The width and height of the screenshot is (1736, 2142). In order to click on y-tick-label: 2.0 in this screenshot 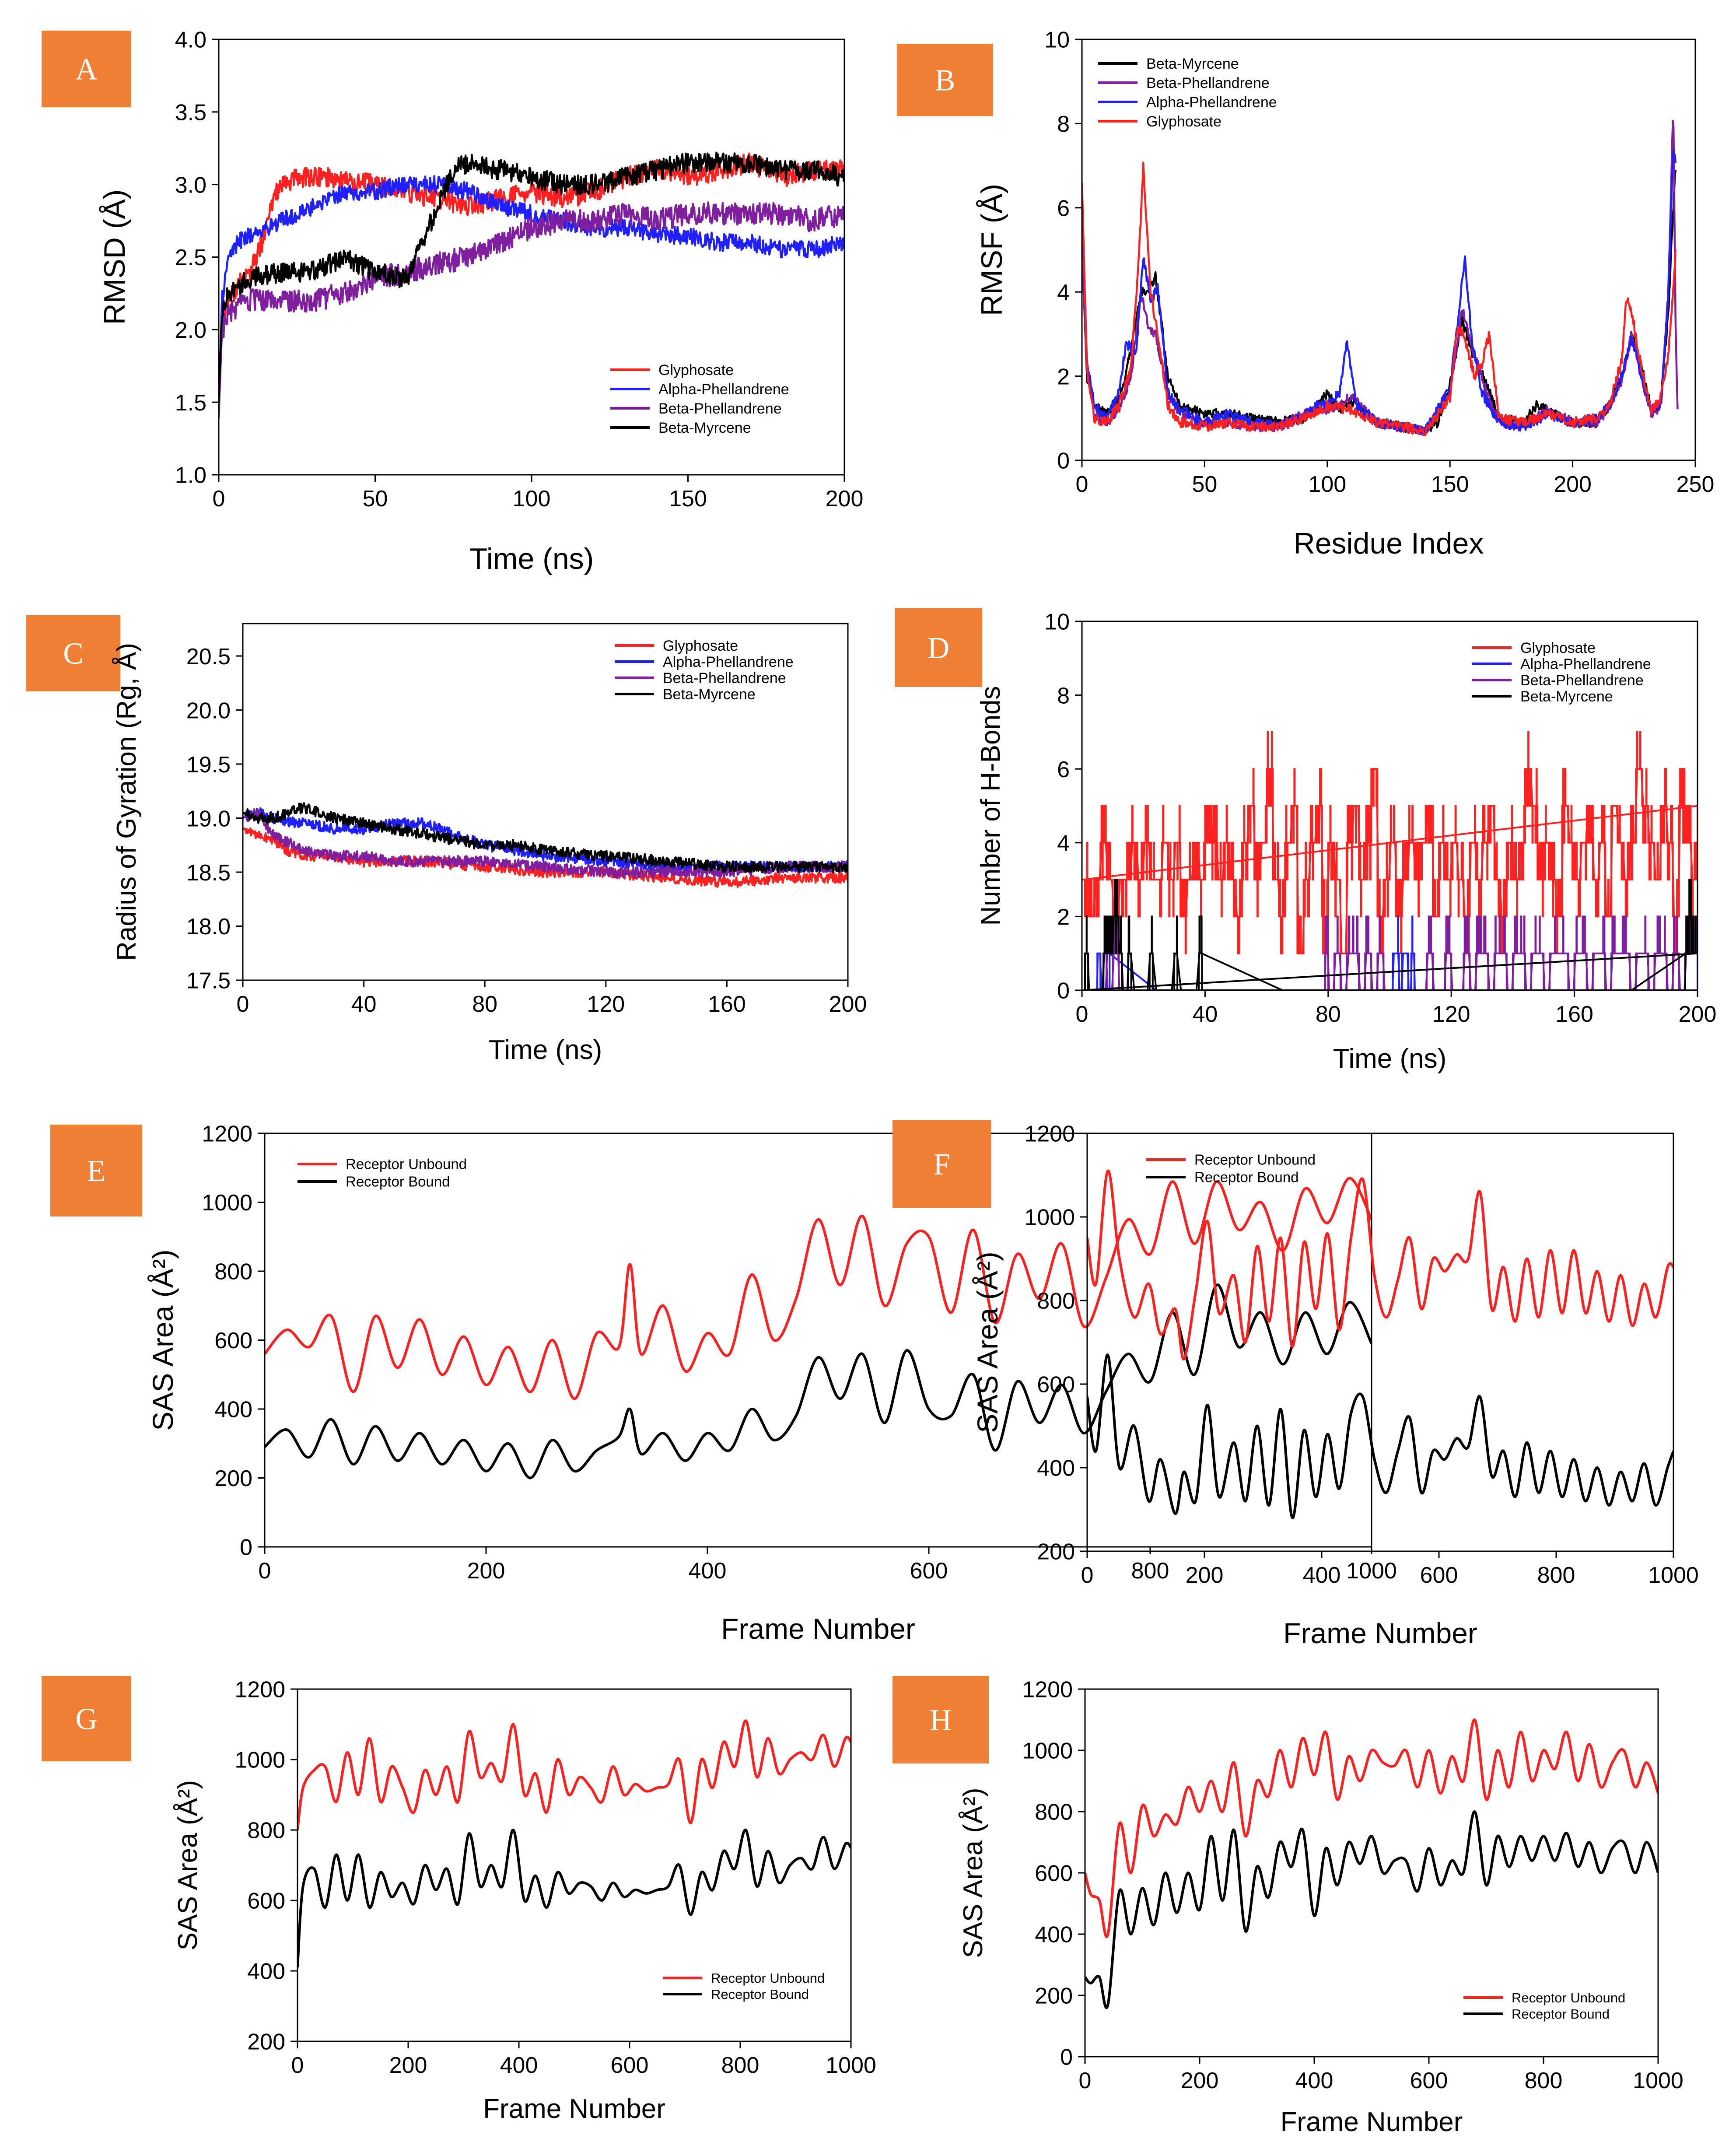, I will do `click(190, 330)`.